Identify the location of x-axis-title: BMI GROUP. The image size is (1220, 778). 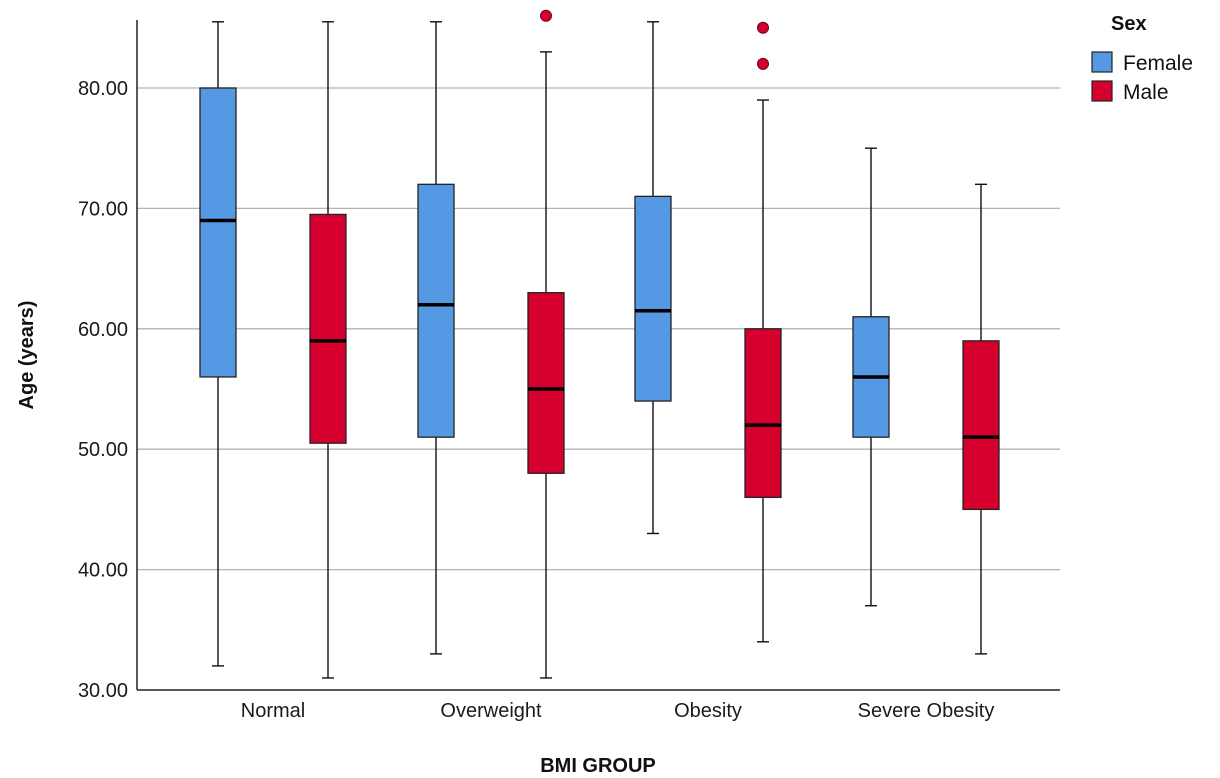
(598, 766).